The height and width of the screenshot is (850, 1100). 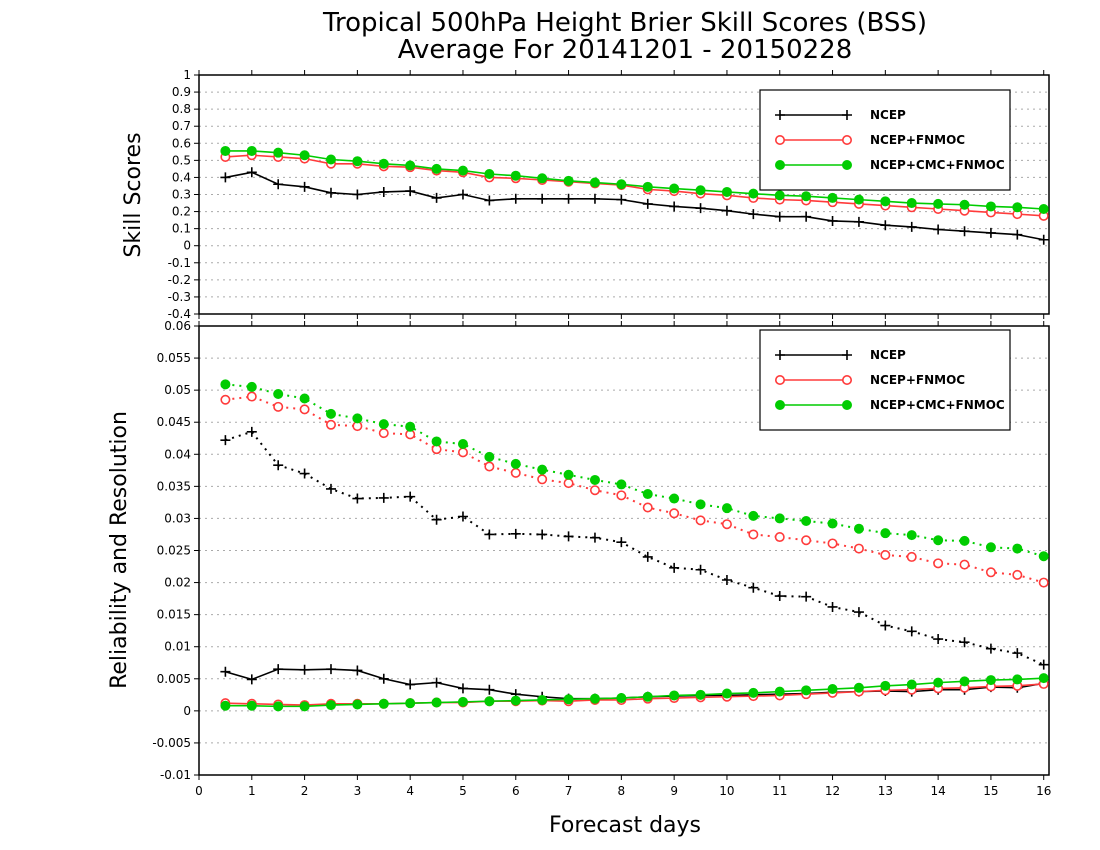 I want to click on series-line-ncep-fnmoc, so click(x=634, y=694).